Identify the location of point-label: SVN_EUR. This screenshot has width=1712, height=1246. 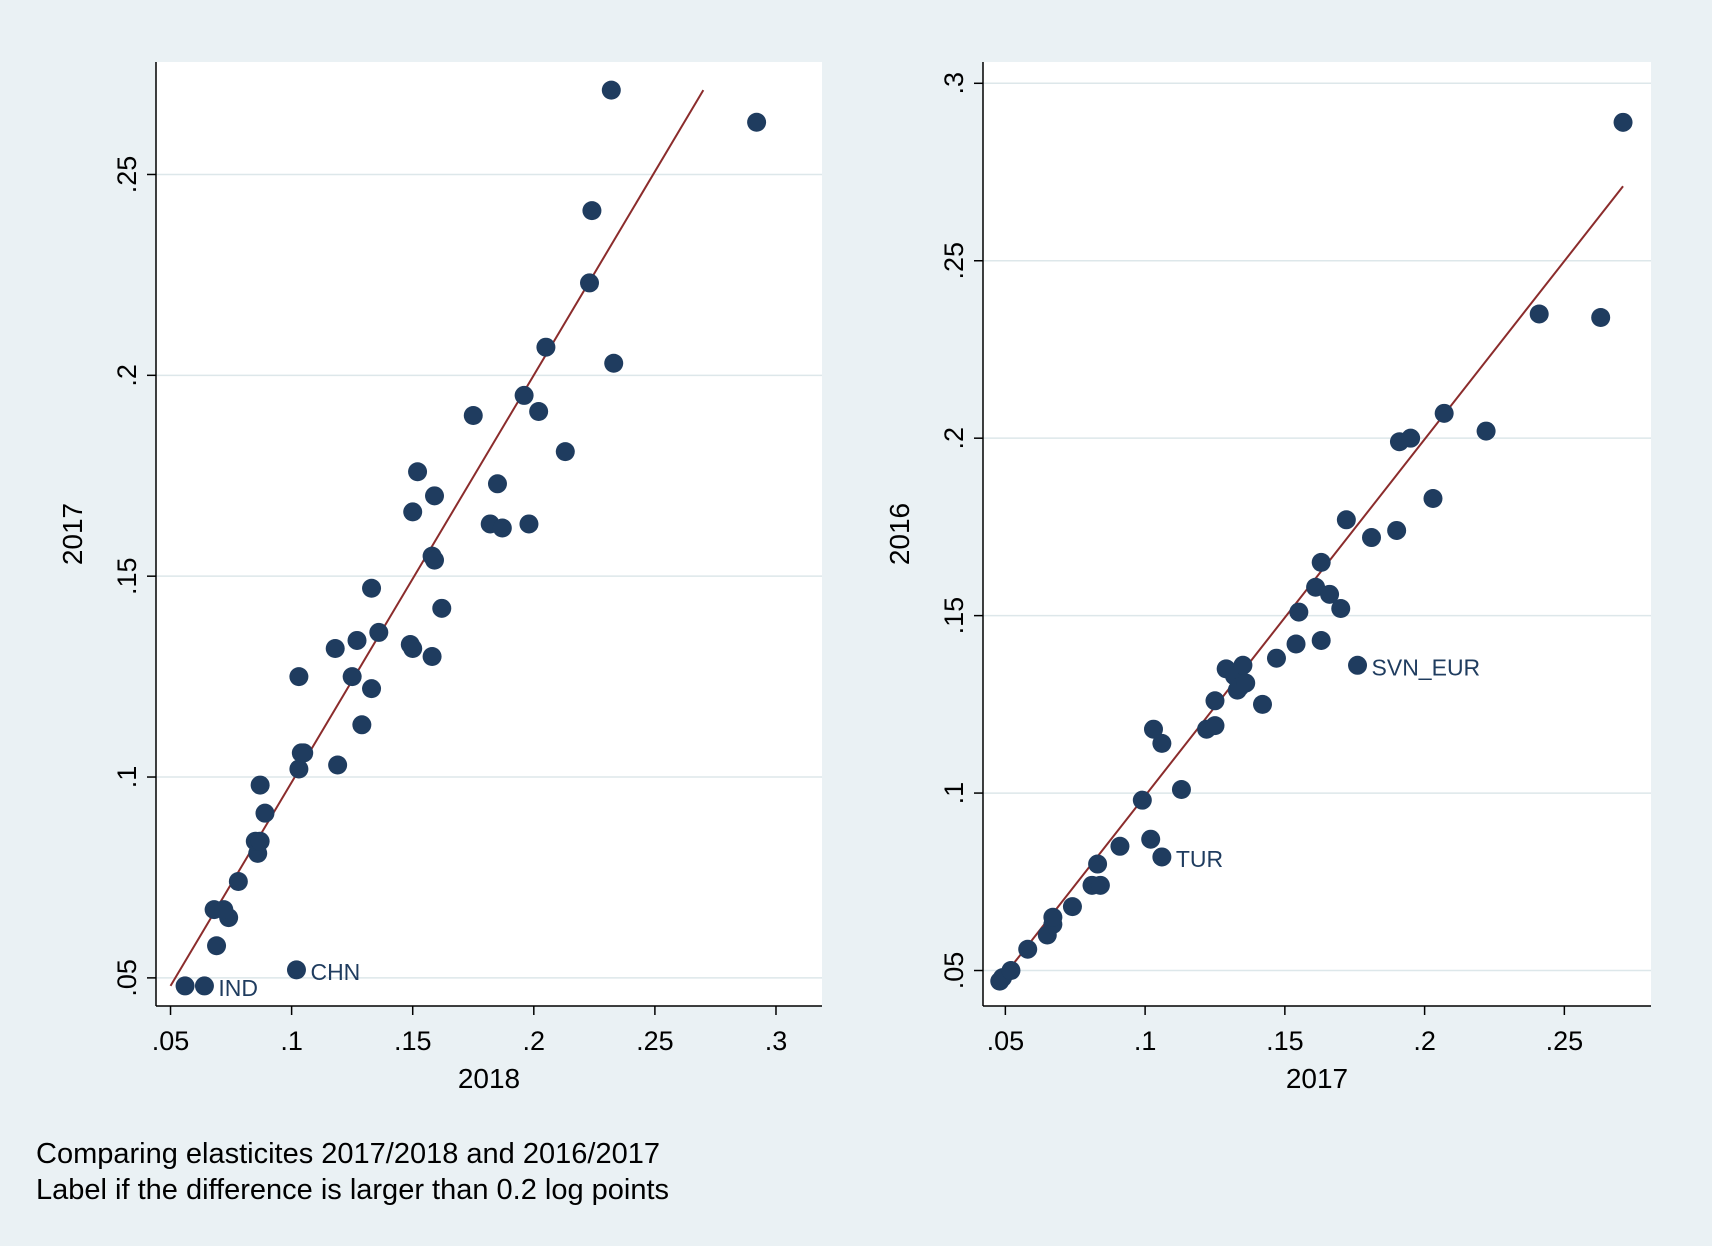
(1426, 667).